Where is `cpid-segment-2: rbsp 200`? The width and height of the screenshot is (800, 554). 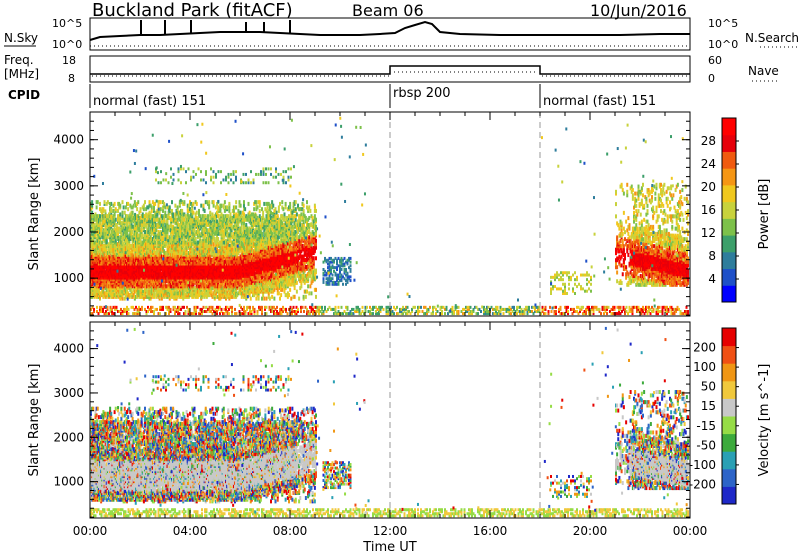
cpid-segment-2: rbsp 200 is located at coordinates (422, 93).